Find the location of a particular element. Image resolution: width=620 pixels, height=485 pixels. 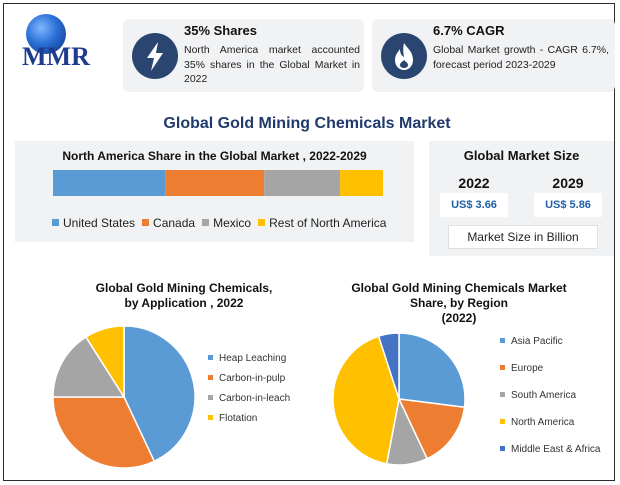

legend-item-mexico: Mexico is located at coordinates (226, 223).